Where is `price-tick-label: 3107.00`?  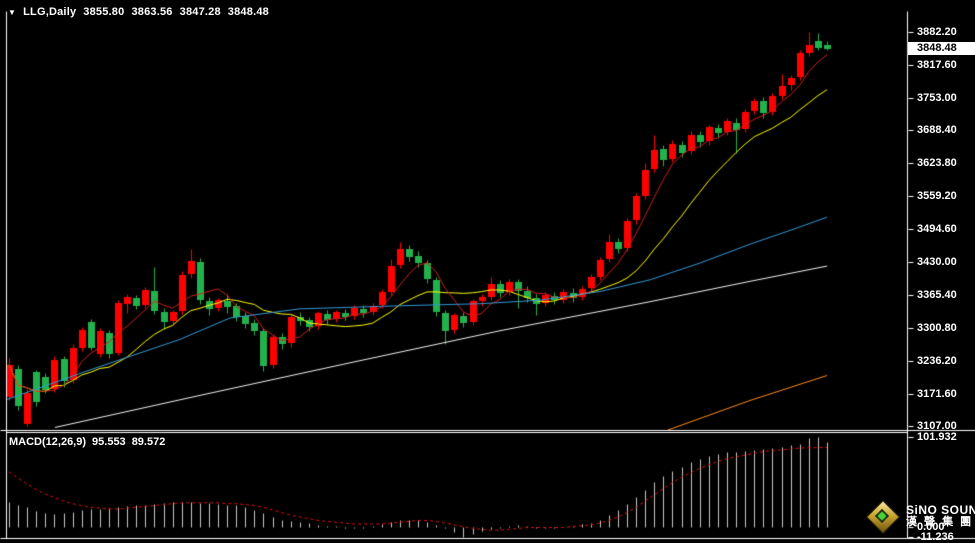 price-tick-label: 3107.00 is located at coordinates (937, 426).